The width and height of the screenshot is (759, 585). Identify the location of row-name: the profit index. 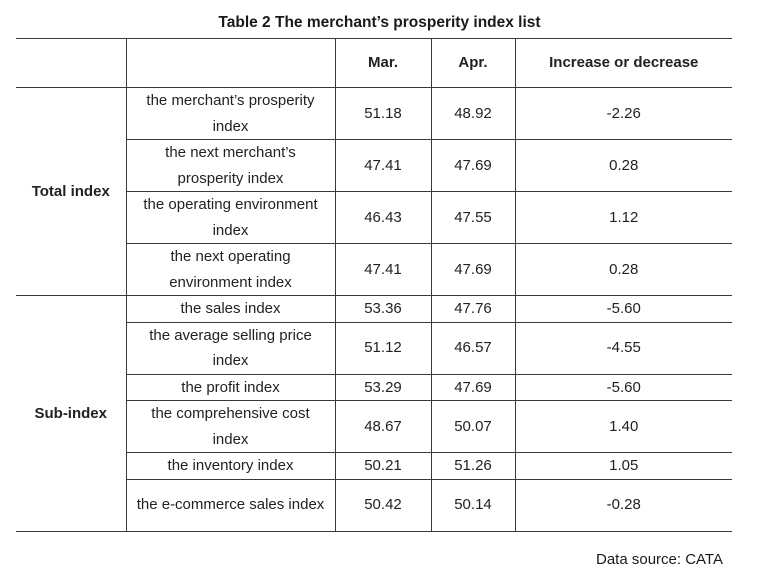
(231, 387).